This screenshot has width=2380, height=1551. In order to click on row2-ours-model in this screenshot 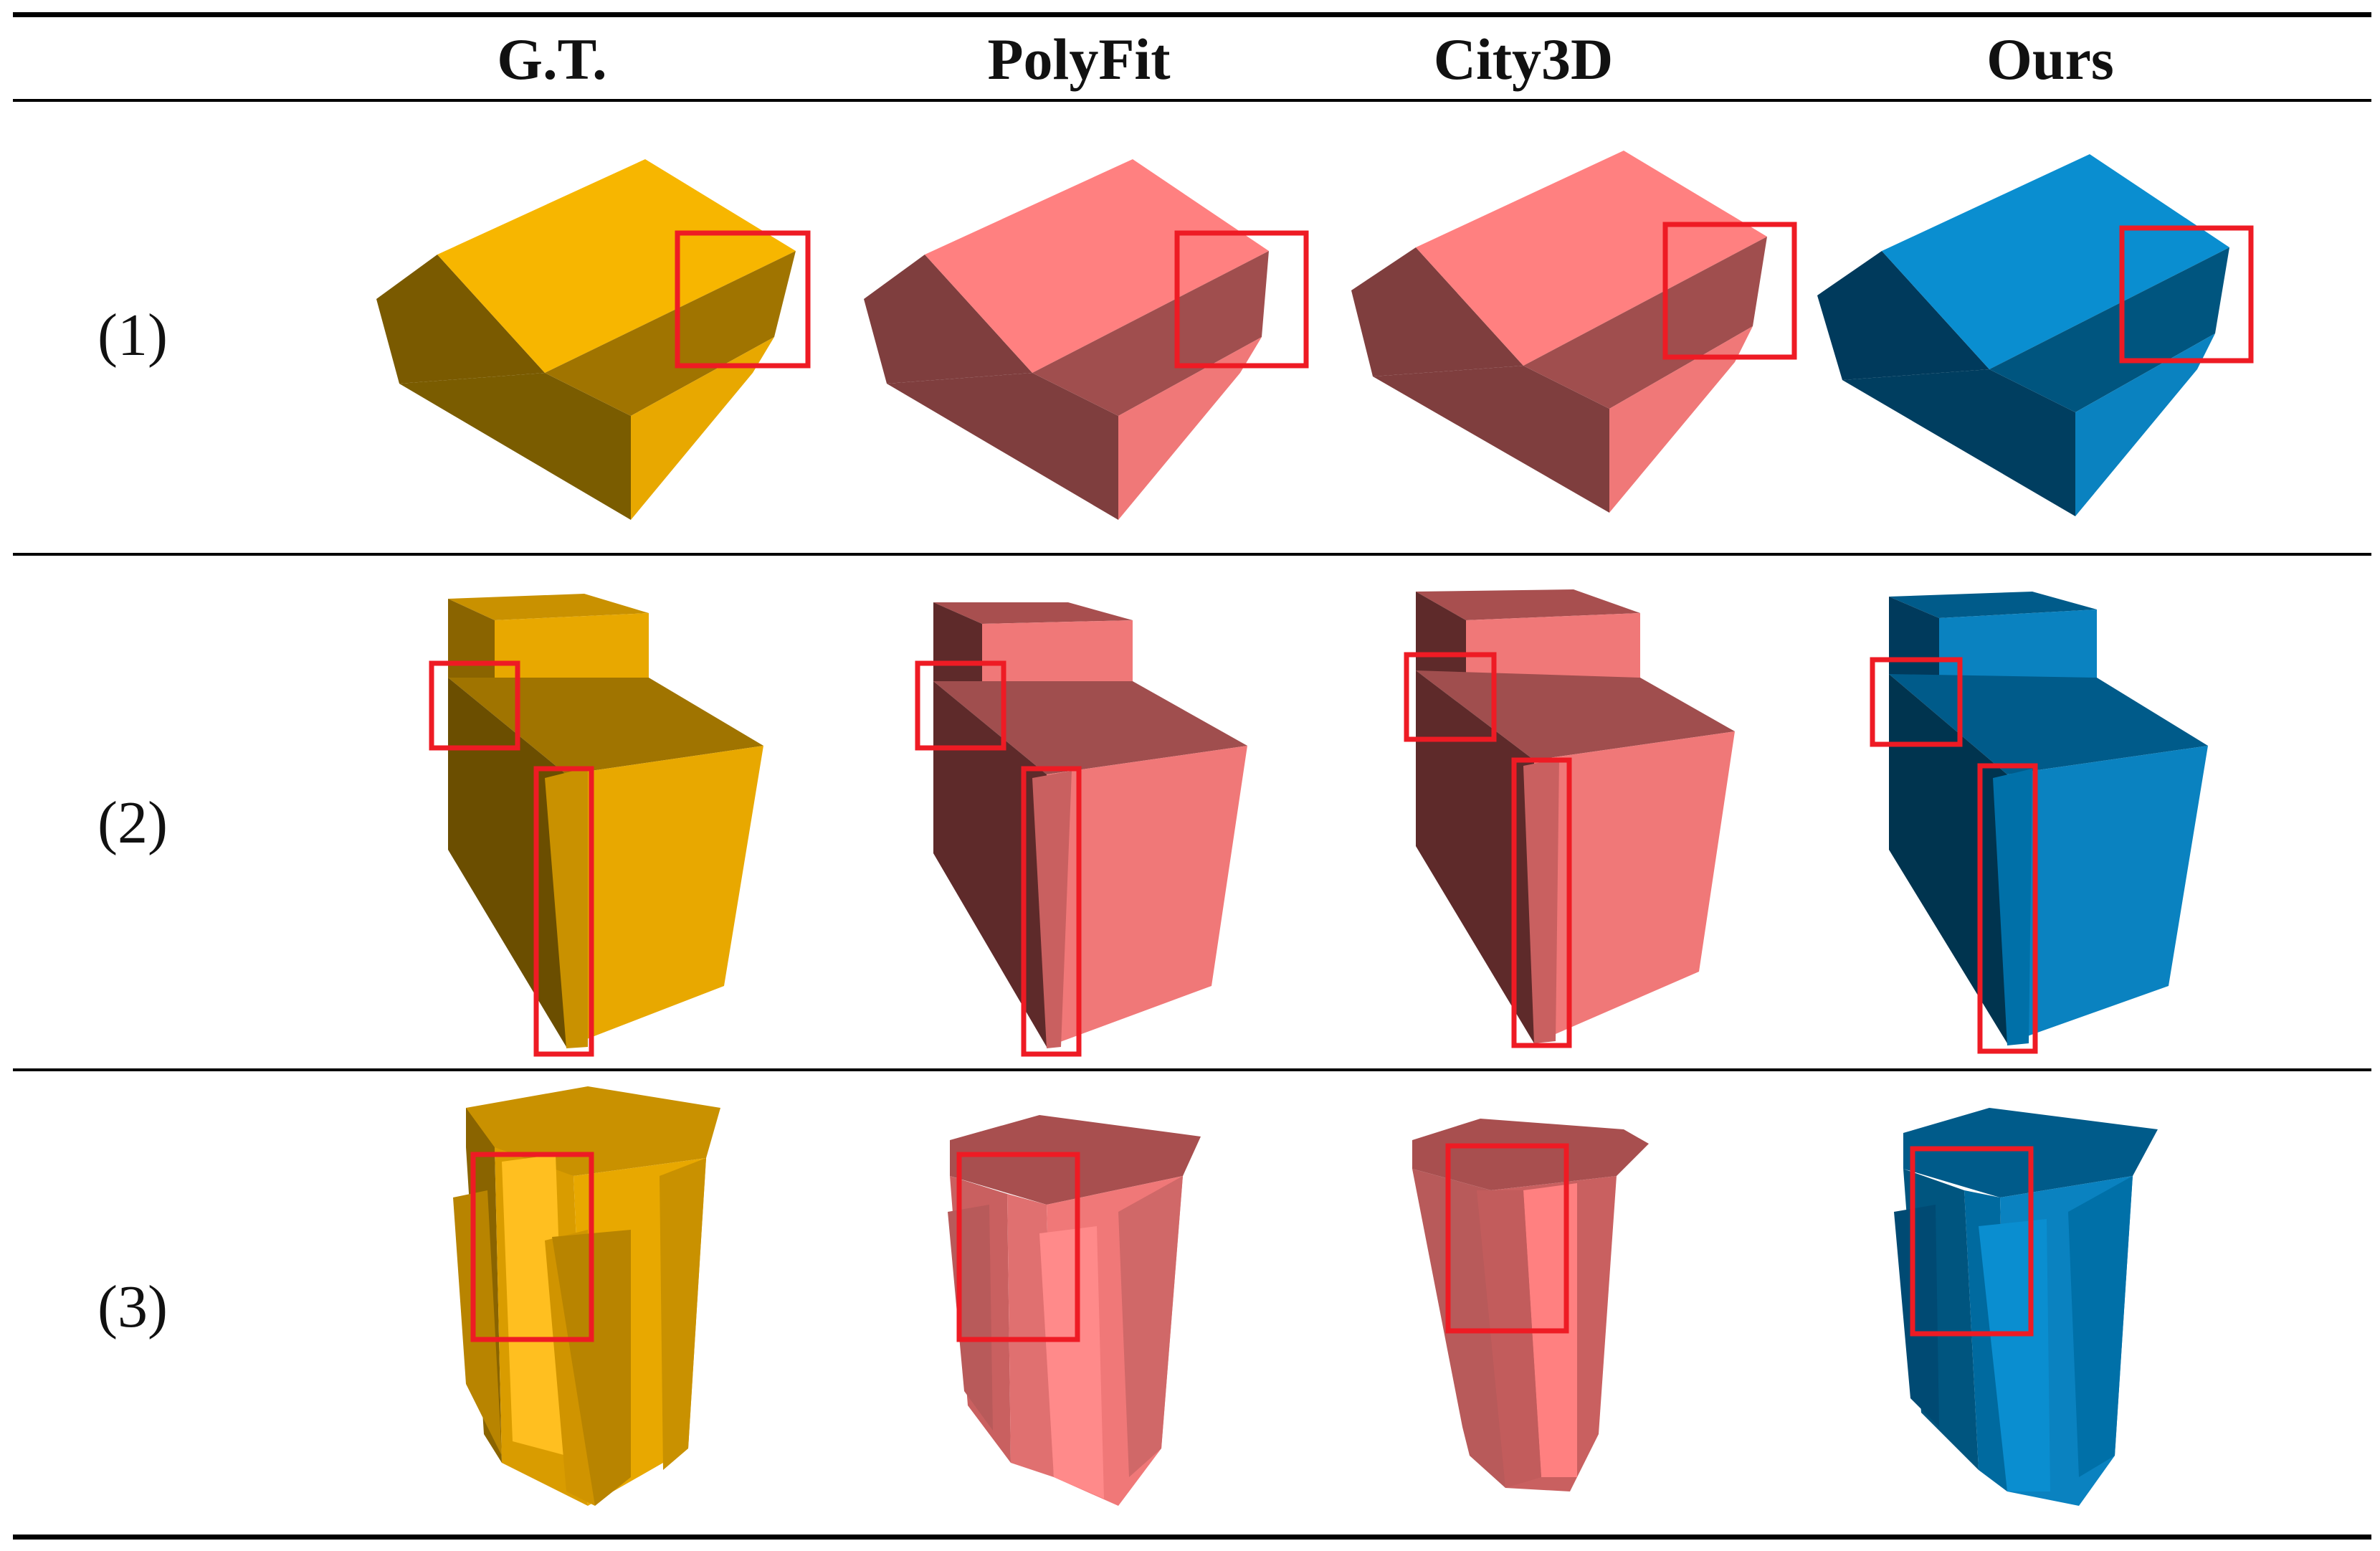, I will do `click(2039, 823)`.